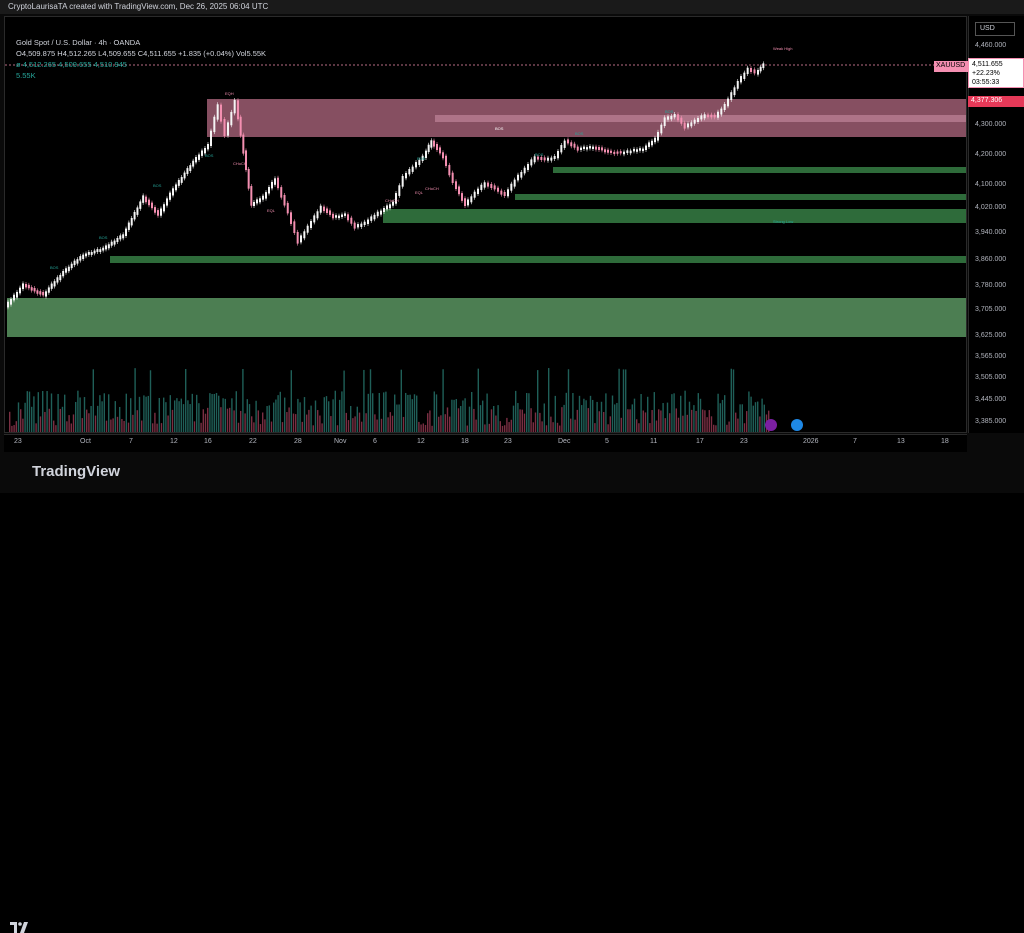 Image resolution: width=1024 pixels, height=933 pixels. I want to click on tradingview-brand: TradingView, so click(76, 471).